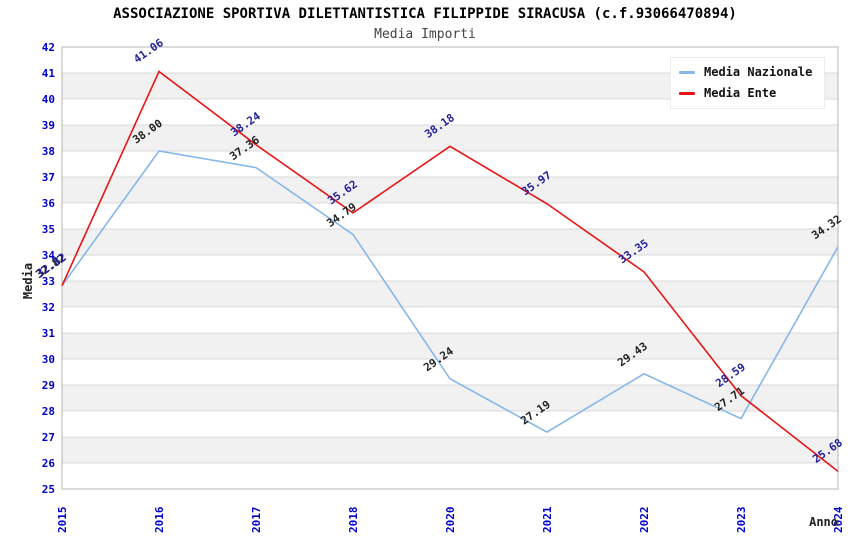  I want to click on y-tick-label: 35, so click(48, 229).